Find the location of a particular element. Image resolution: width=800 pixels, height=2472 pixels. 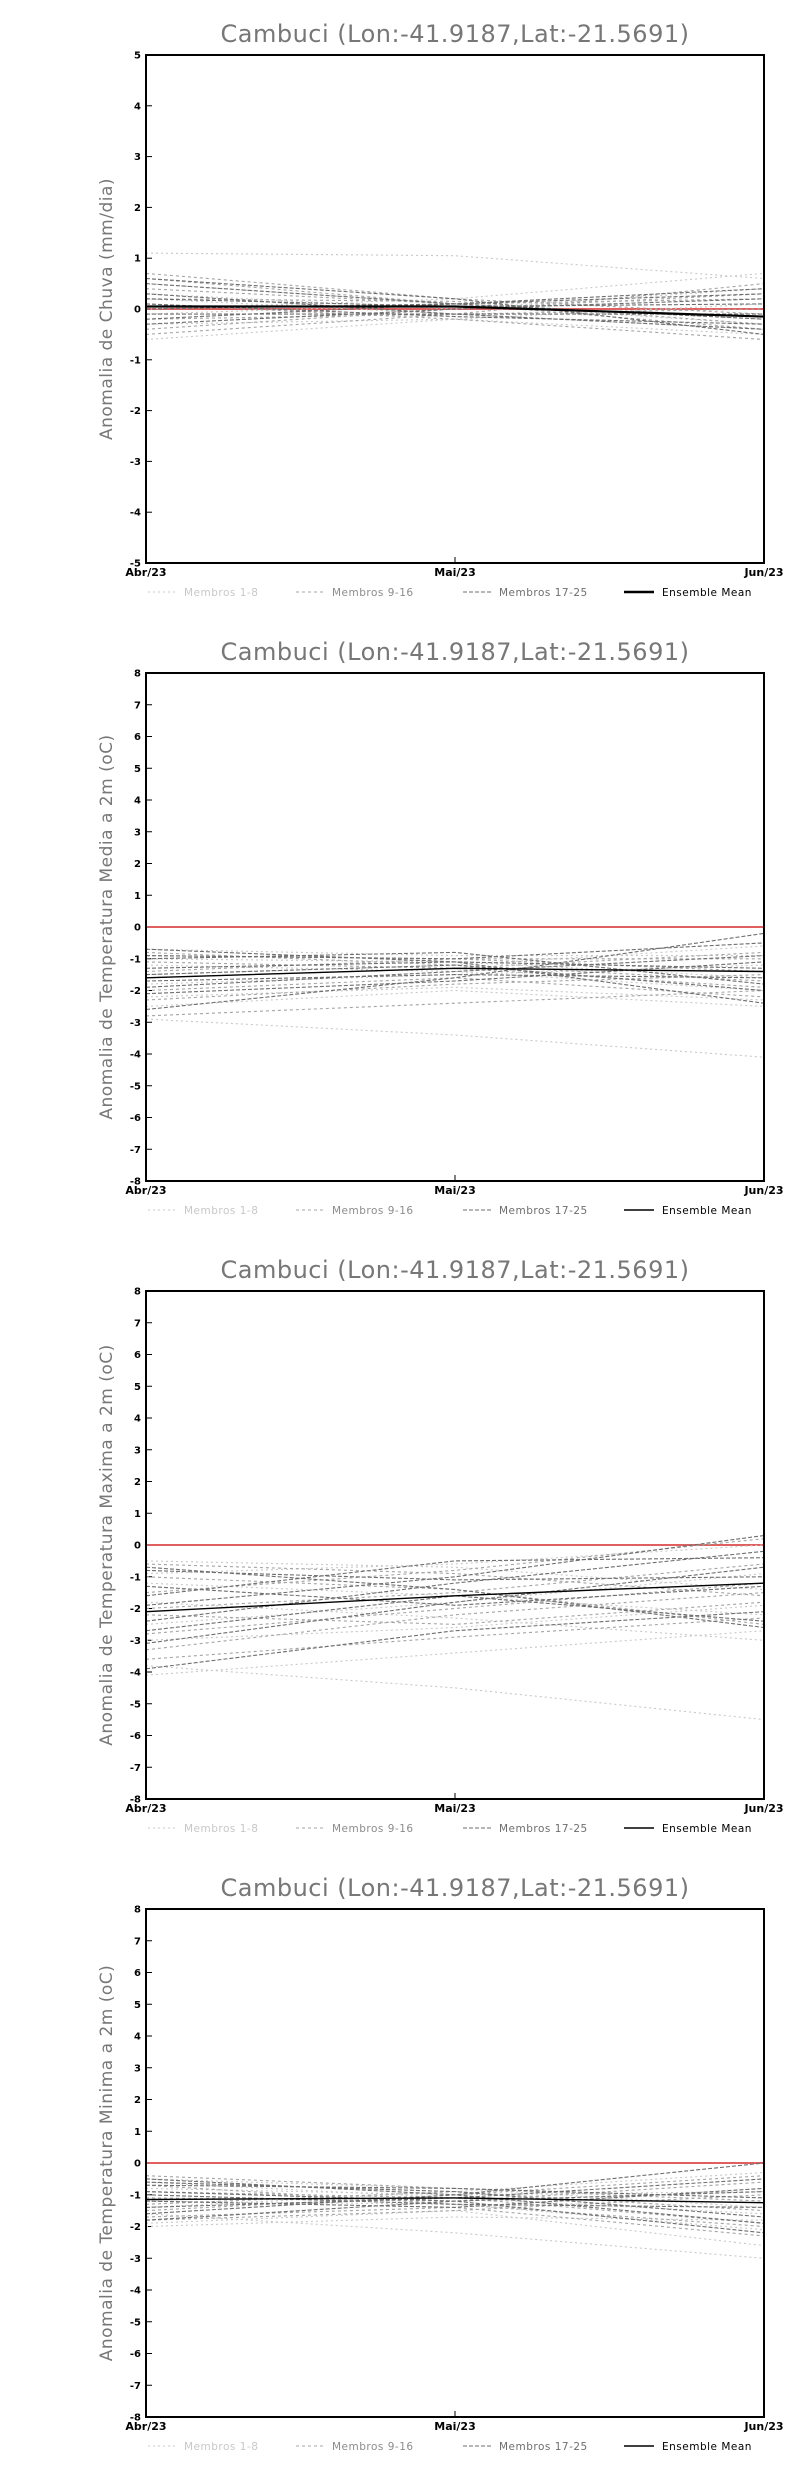

member-20-line is located at coordinates (455, 1586).